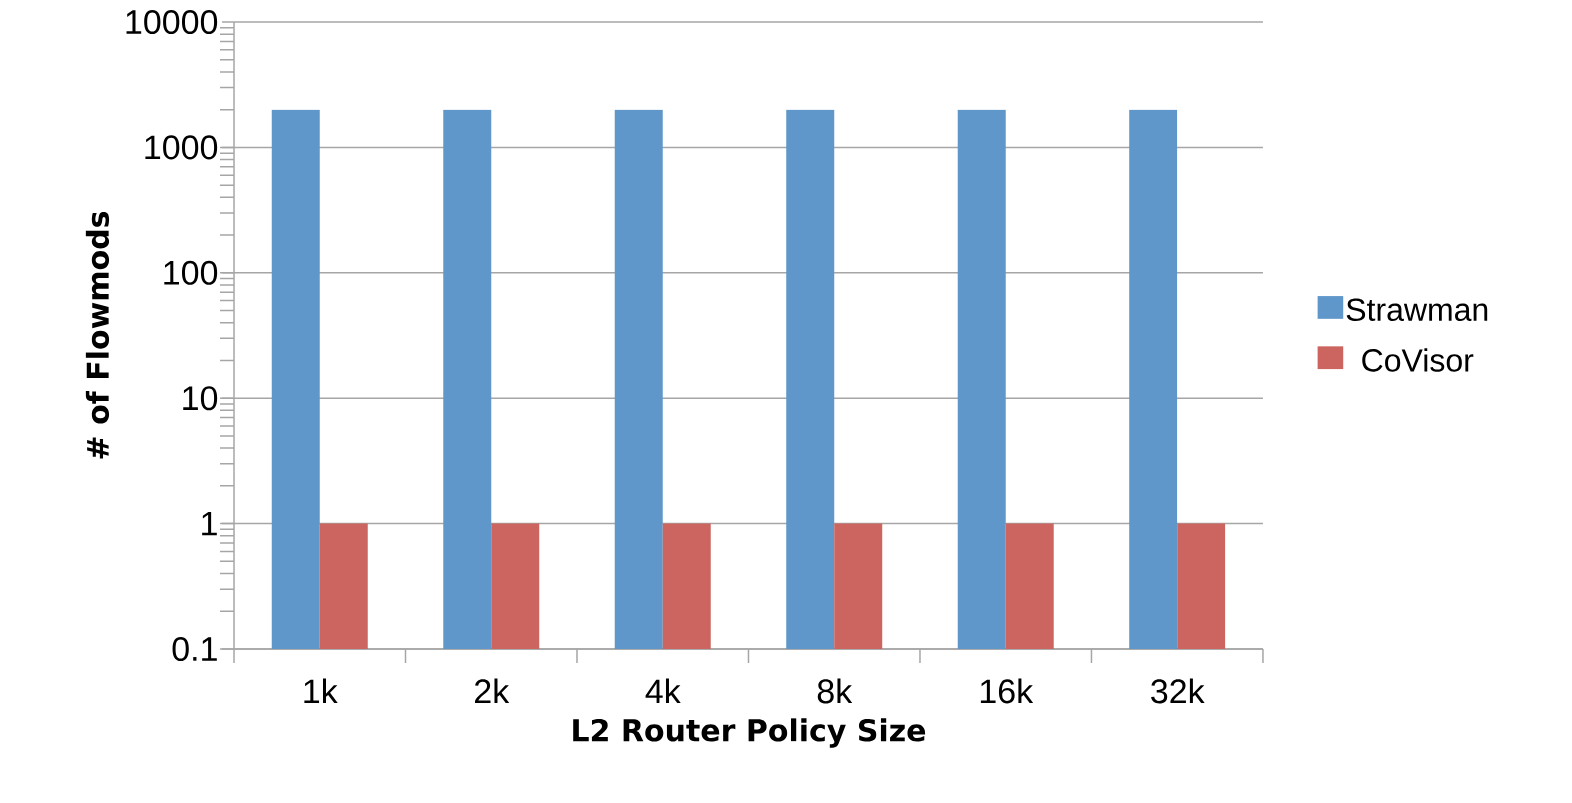 This screenshot has width=1572, height=803. Describe the element at coordinates (181, 147) in the screenshot. I see `y-tick-label: 1000` at that location.